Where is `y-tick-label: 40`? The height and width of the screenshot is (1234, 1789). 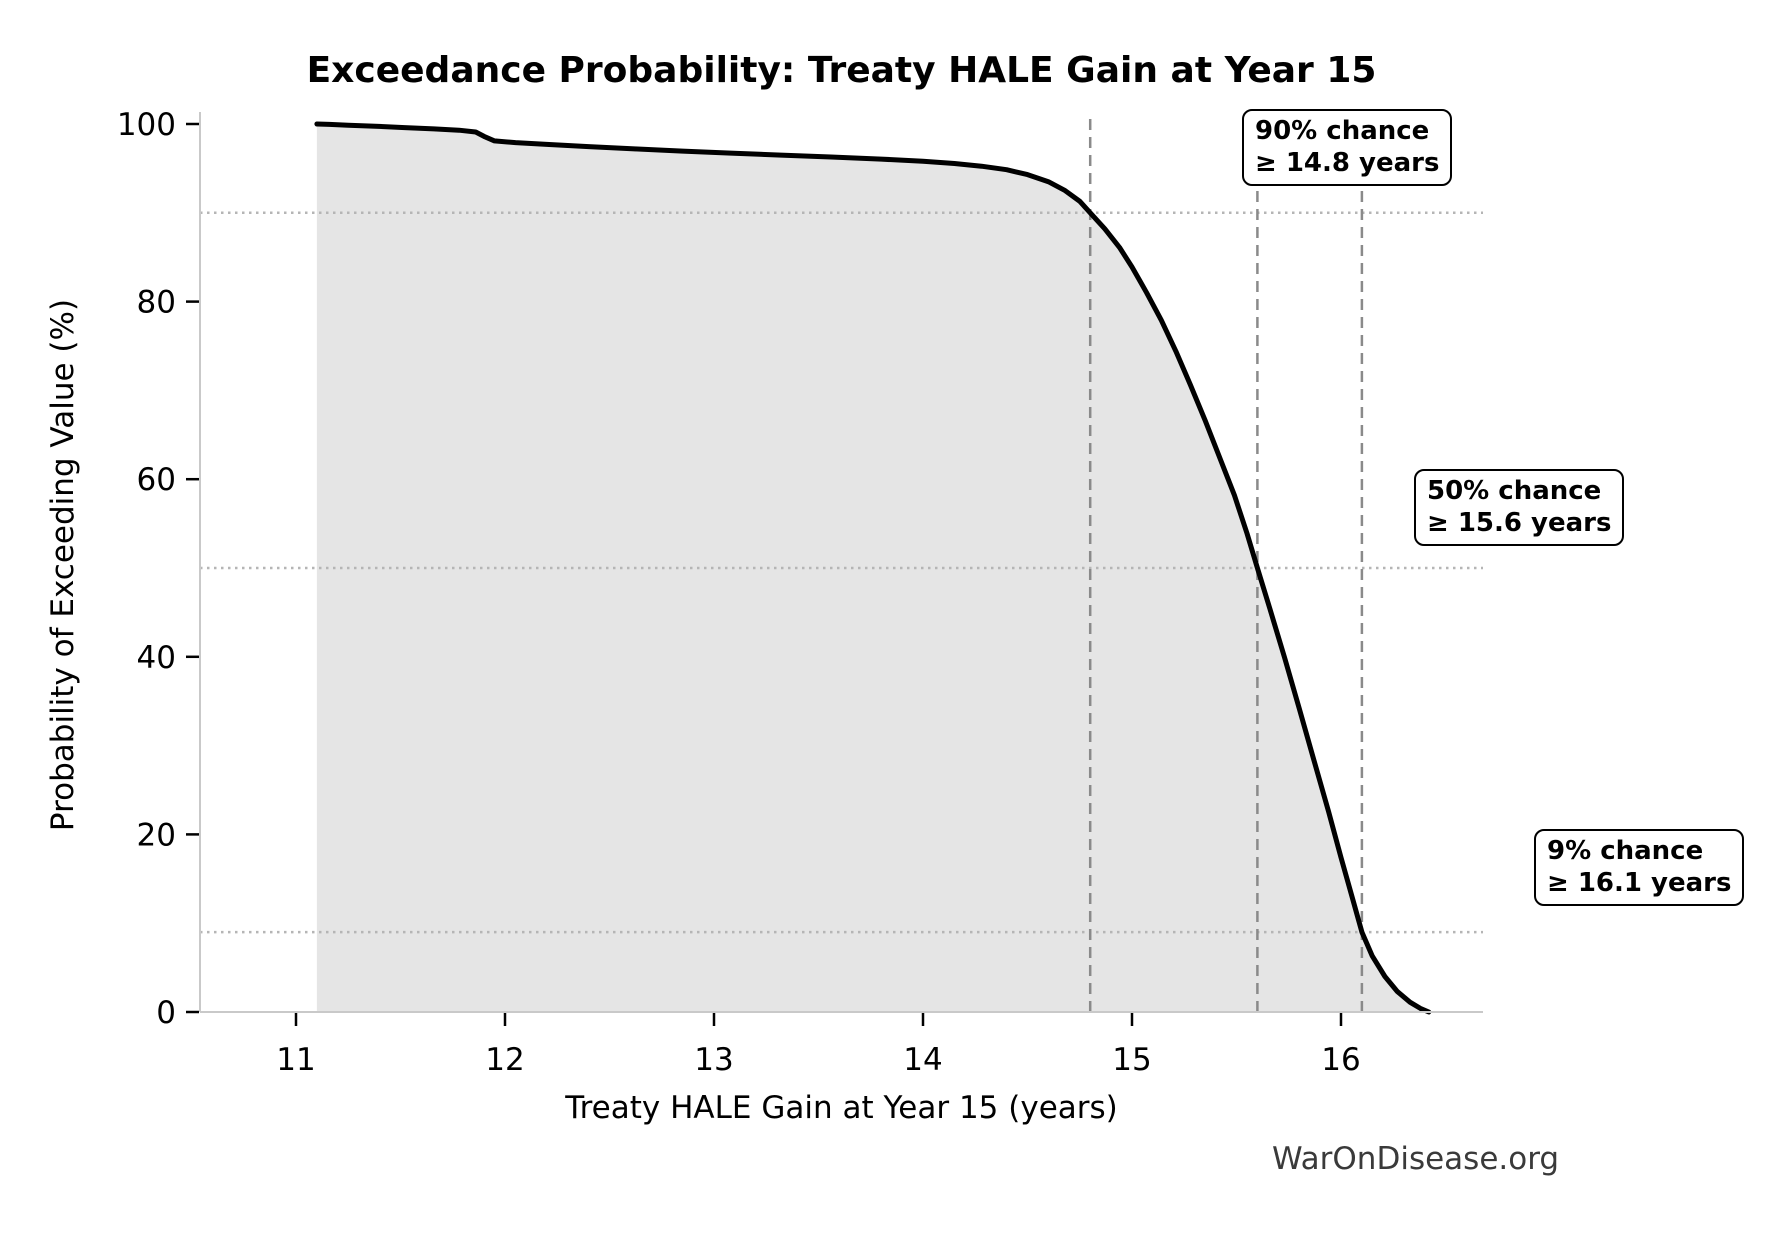
y-tick-label: 40 is located at coordinates (156, 658).